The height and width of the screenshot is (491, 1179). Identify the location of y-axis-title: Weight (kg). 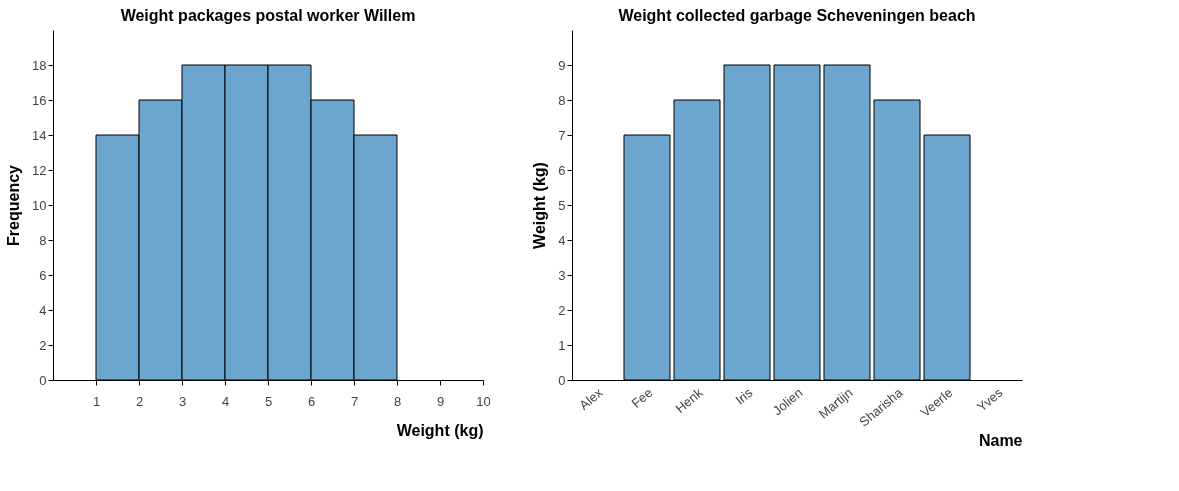
(540, 205).